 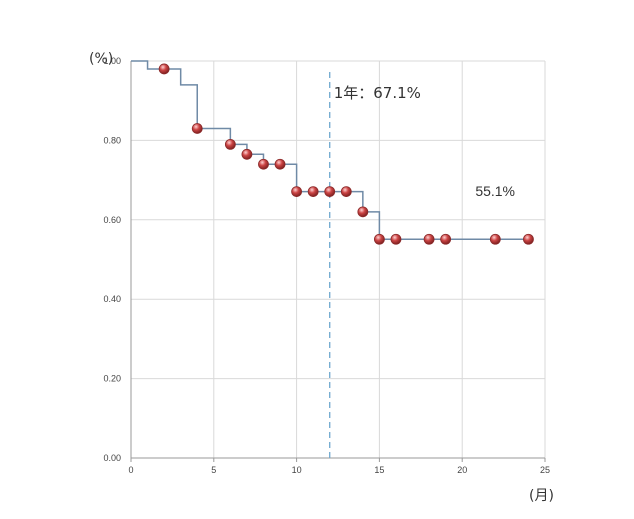 I want to click on annotation-one-year-rate: 1年：67.1%, so click(x=377, y=93).